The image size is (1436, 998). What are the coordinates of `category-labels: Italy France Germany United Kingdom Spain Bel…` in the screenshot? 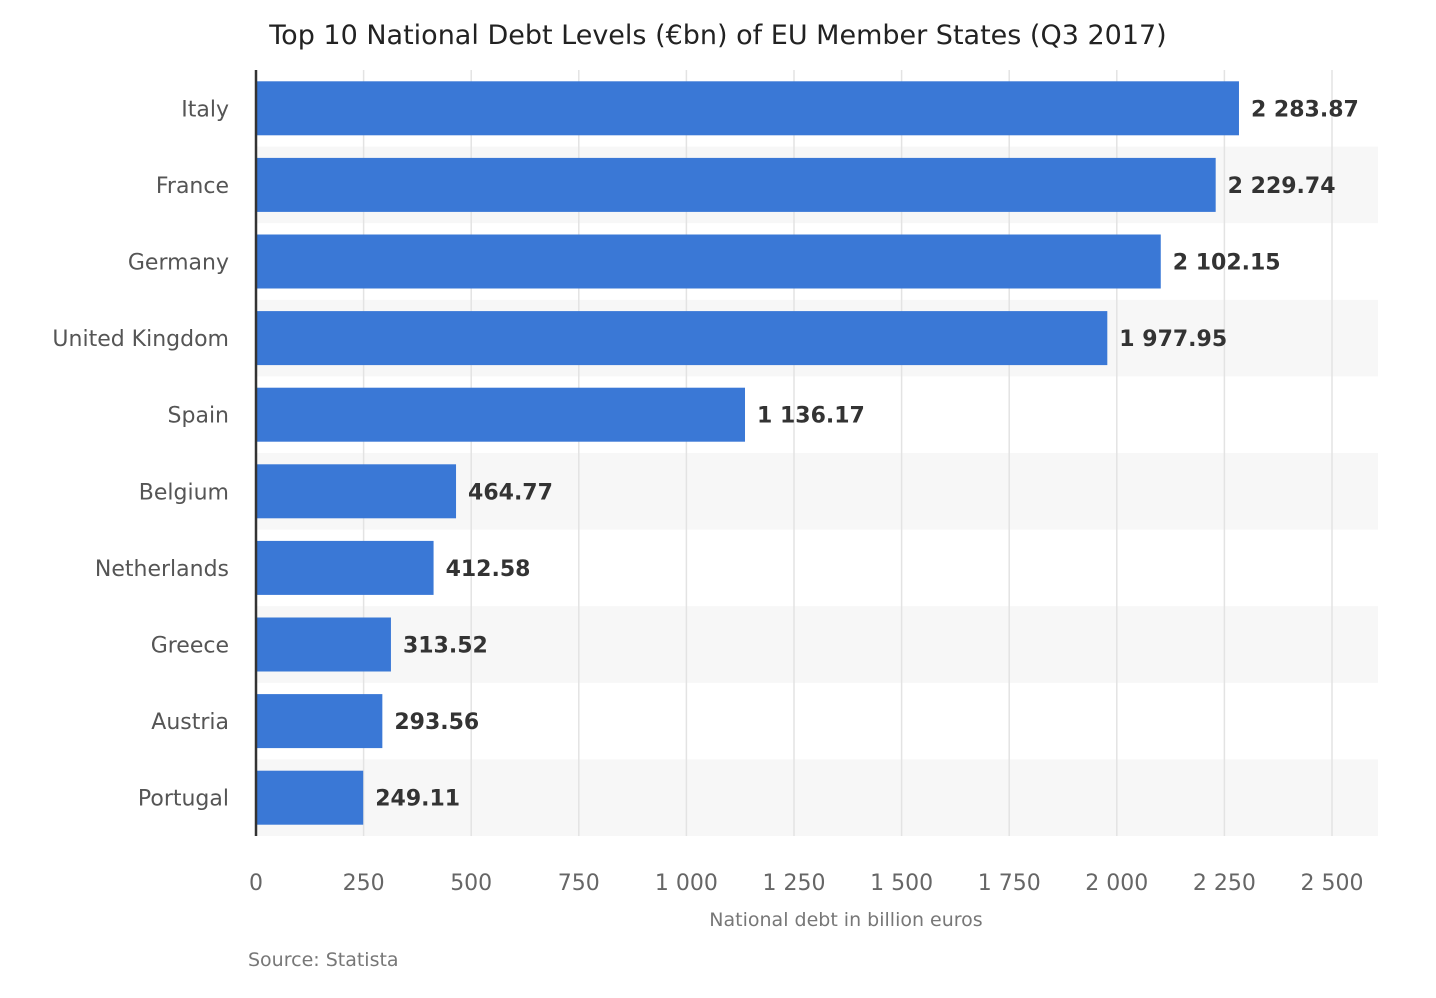 It's located at (140, 454).